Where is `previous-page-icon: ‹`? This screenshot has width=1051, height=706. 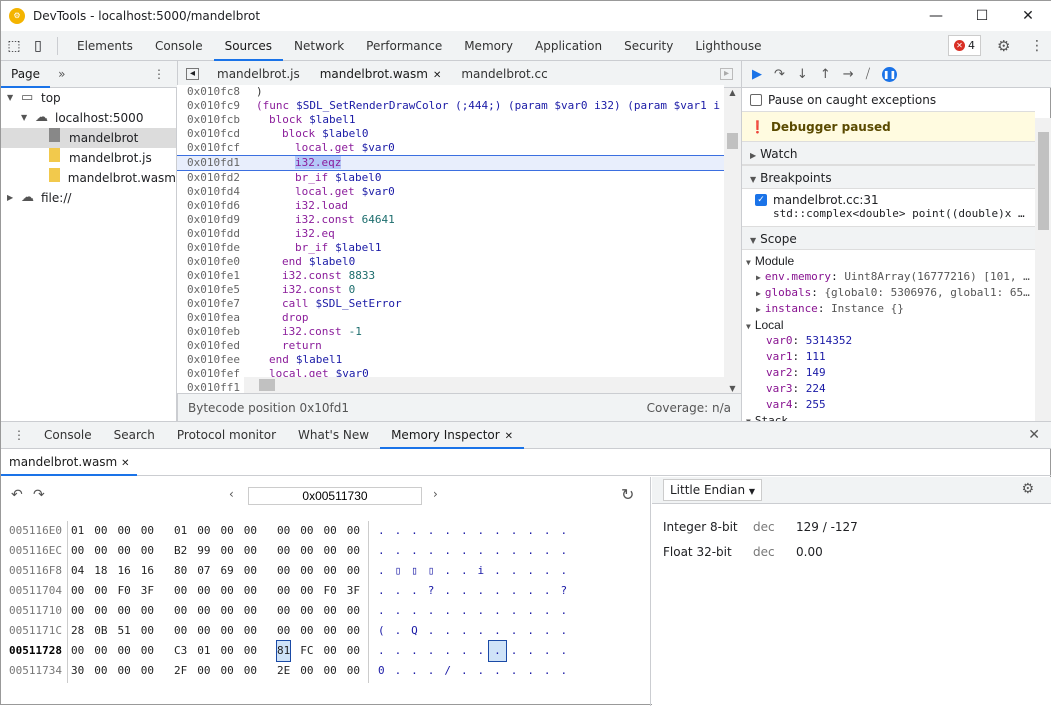
previous-page-icon: ‹ is located at coordinates (231, 494).